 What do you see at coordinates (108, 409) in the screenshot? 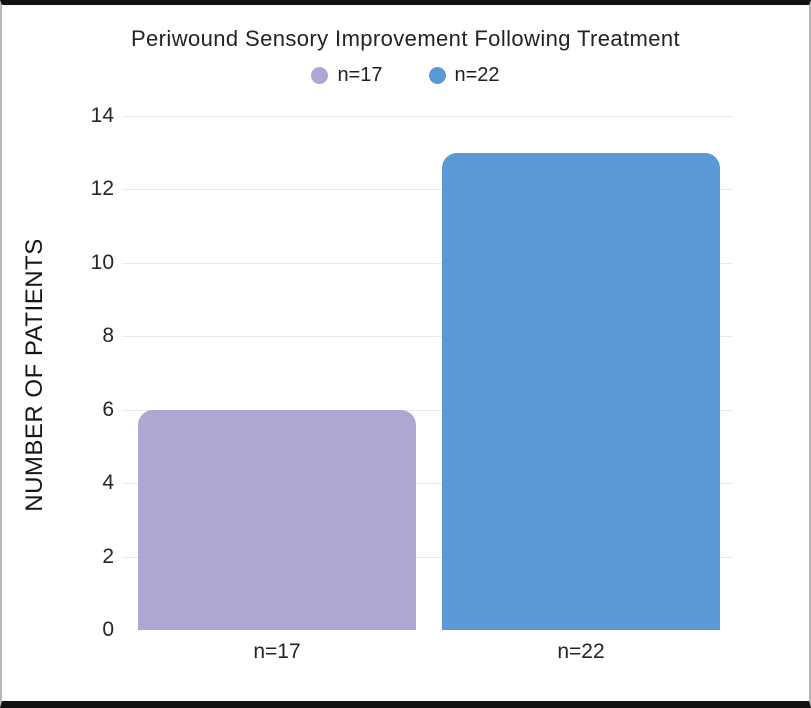
I see `y-tick-label: 6` at bounding box center [108, 409].